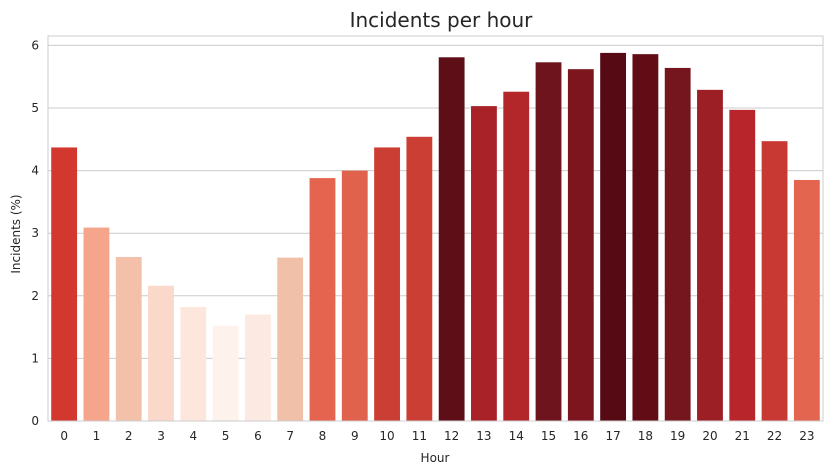  Describe the element at coordinates (35, 108) in the screenshot. I see `y-tick-label: 5` at that location.